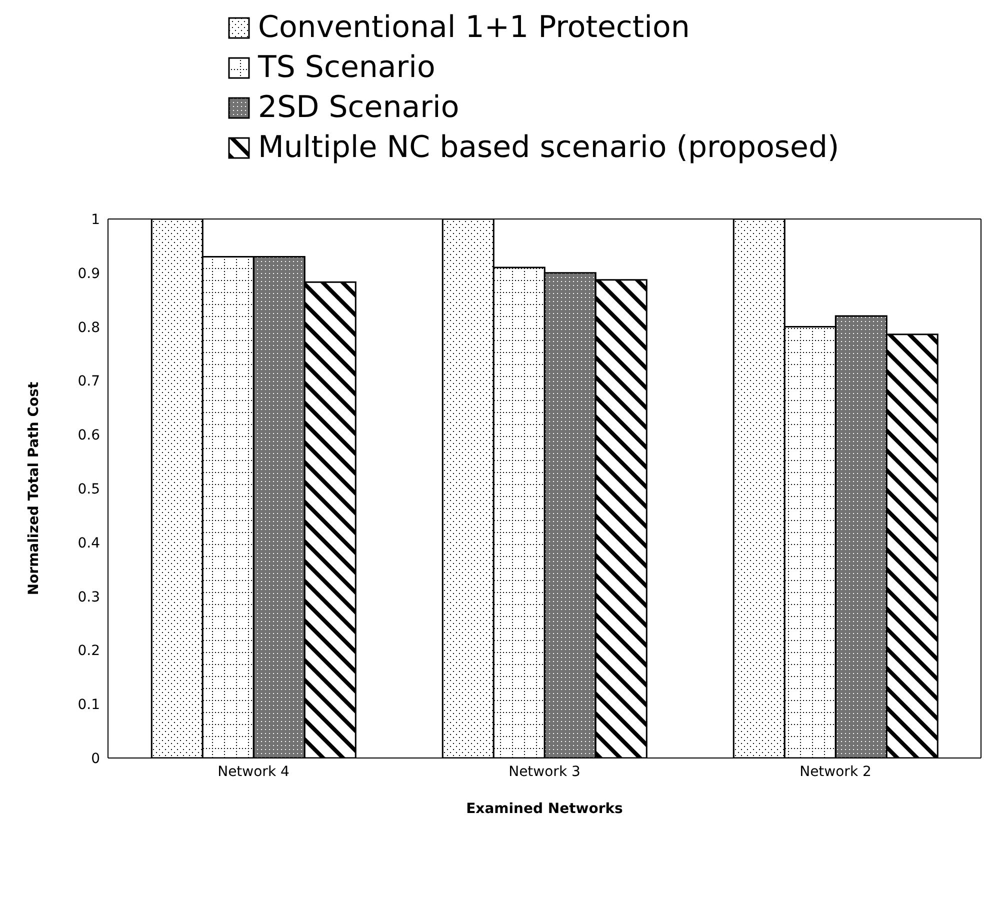 This screenshot has height=909, width=1000. Describe the element at coordinates (359, 108) in the screenshot. I see `legend-label: 2SD Scenario` at that location.